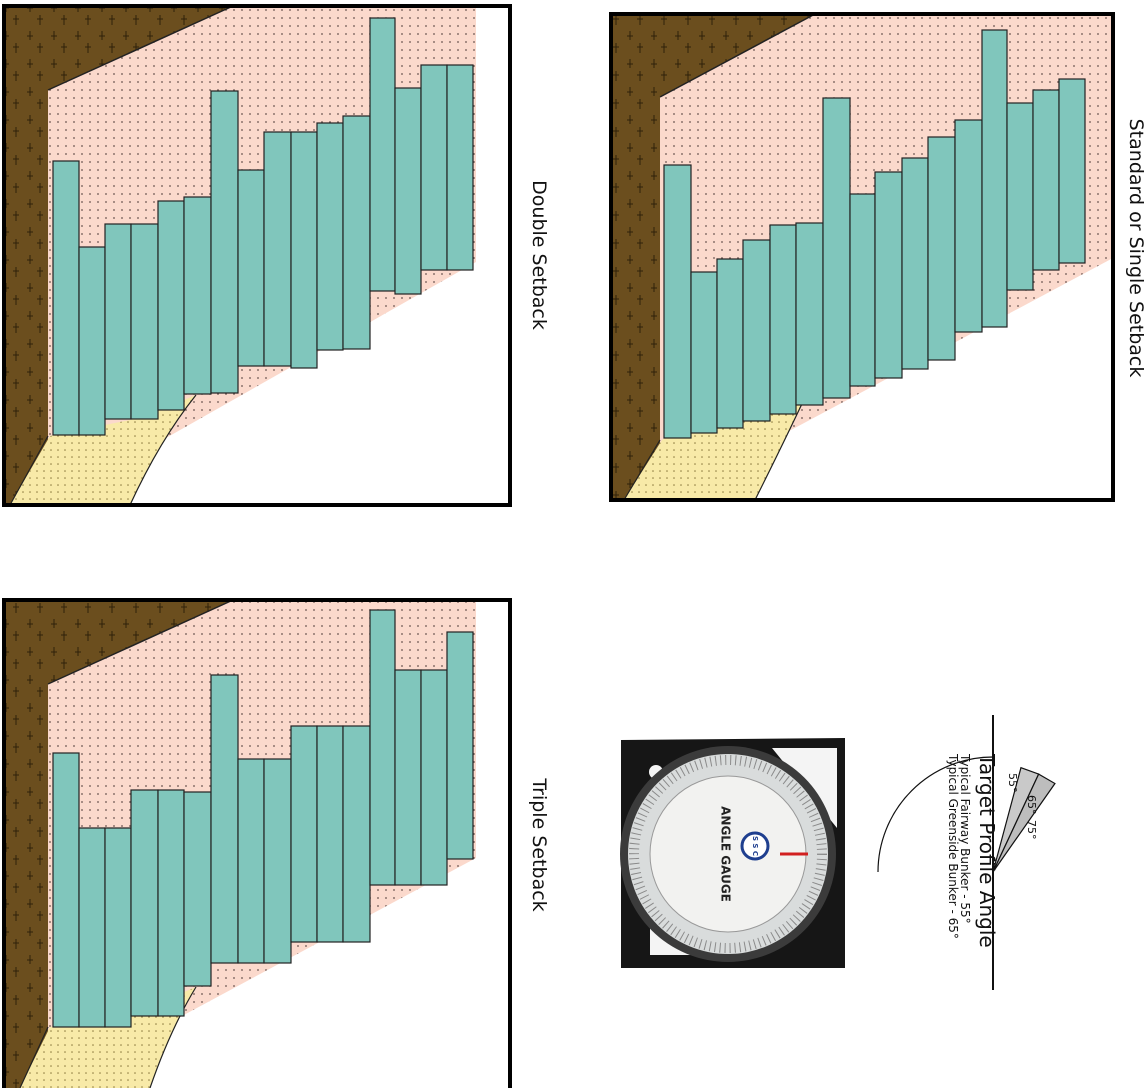 The height and width of the screenshot is (1088, 1148). What do you see at coordinates (1136, 248) in the screenshot?
I see `standard-setback-label: Standard or Single Setback` at bounding box center [1136, 248].